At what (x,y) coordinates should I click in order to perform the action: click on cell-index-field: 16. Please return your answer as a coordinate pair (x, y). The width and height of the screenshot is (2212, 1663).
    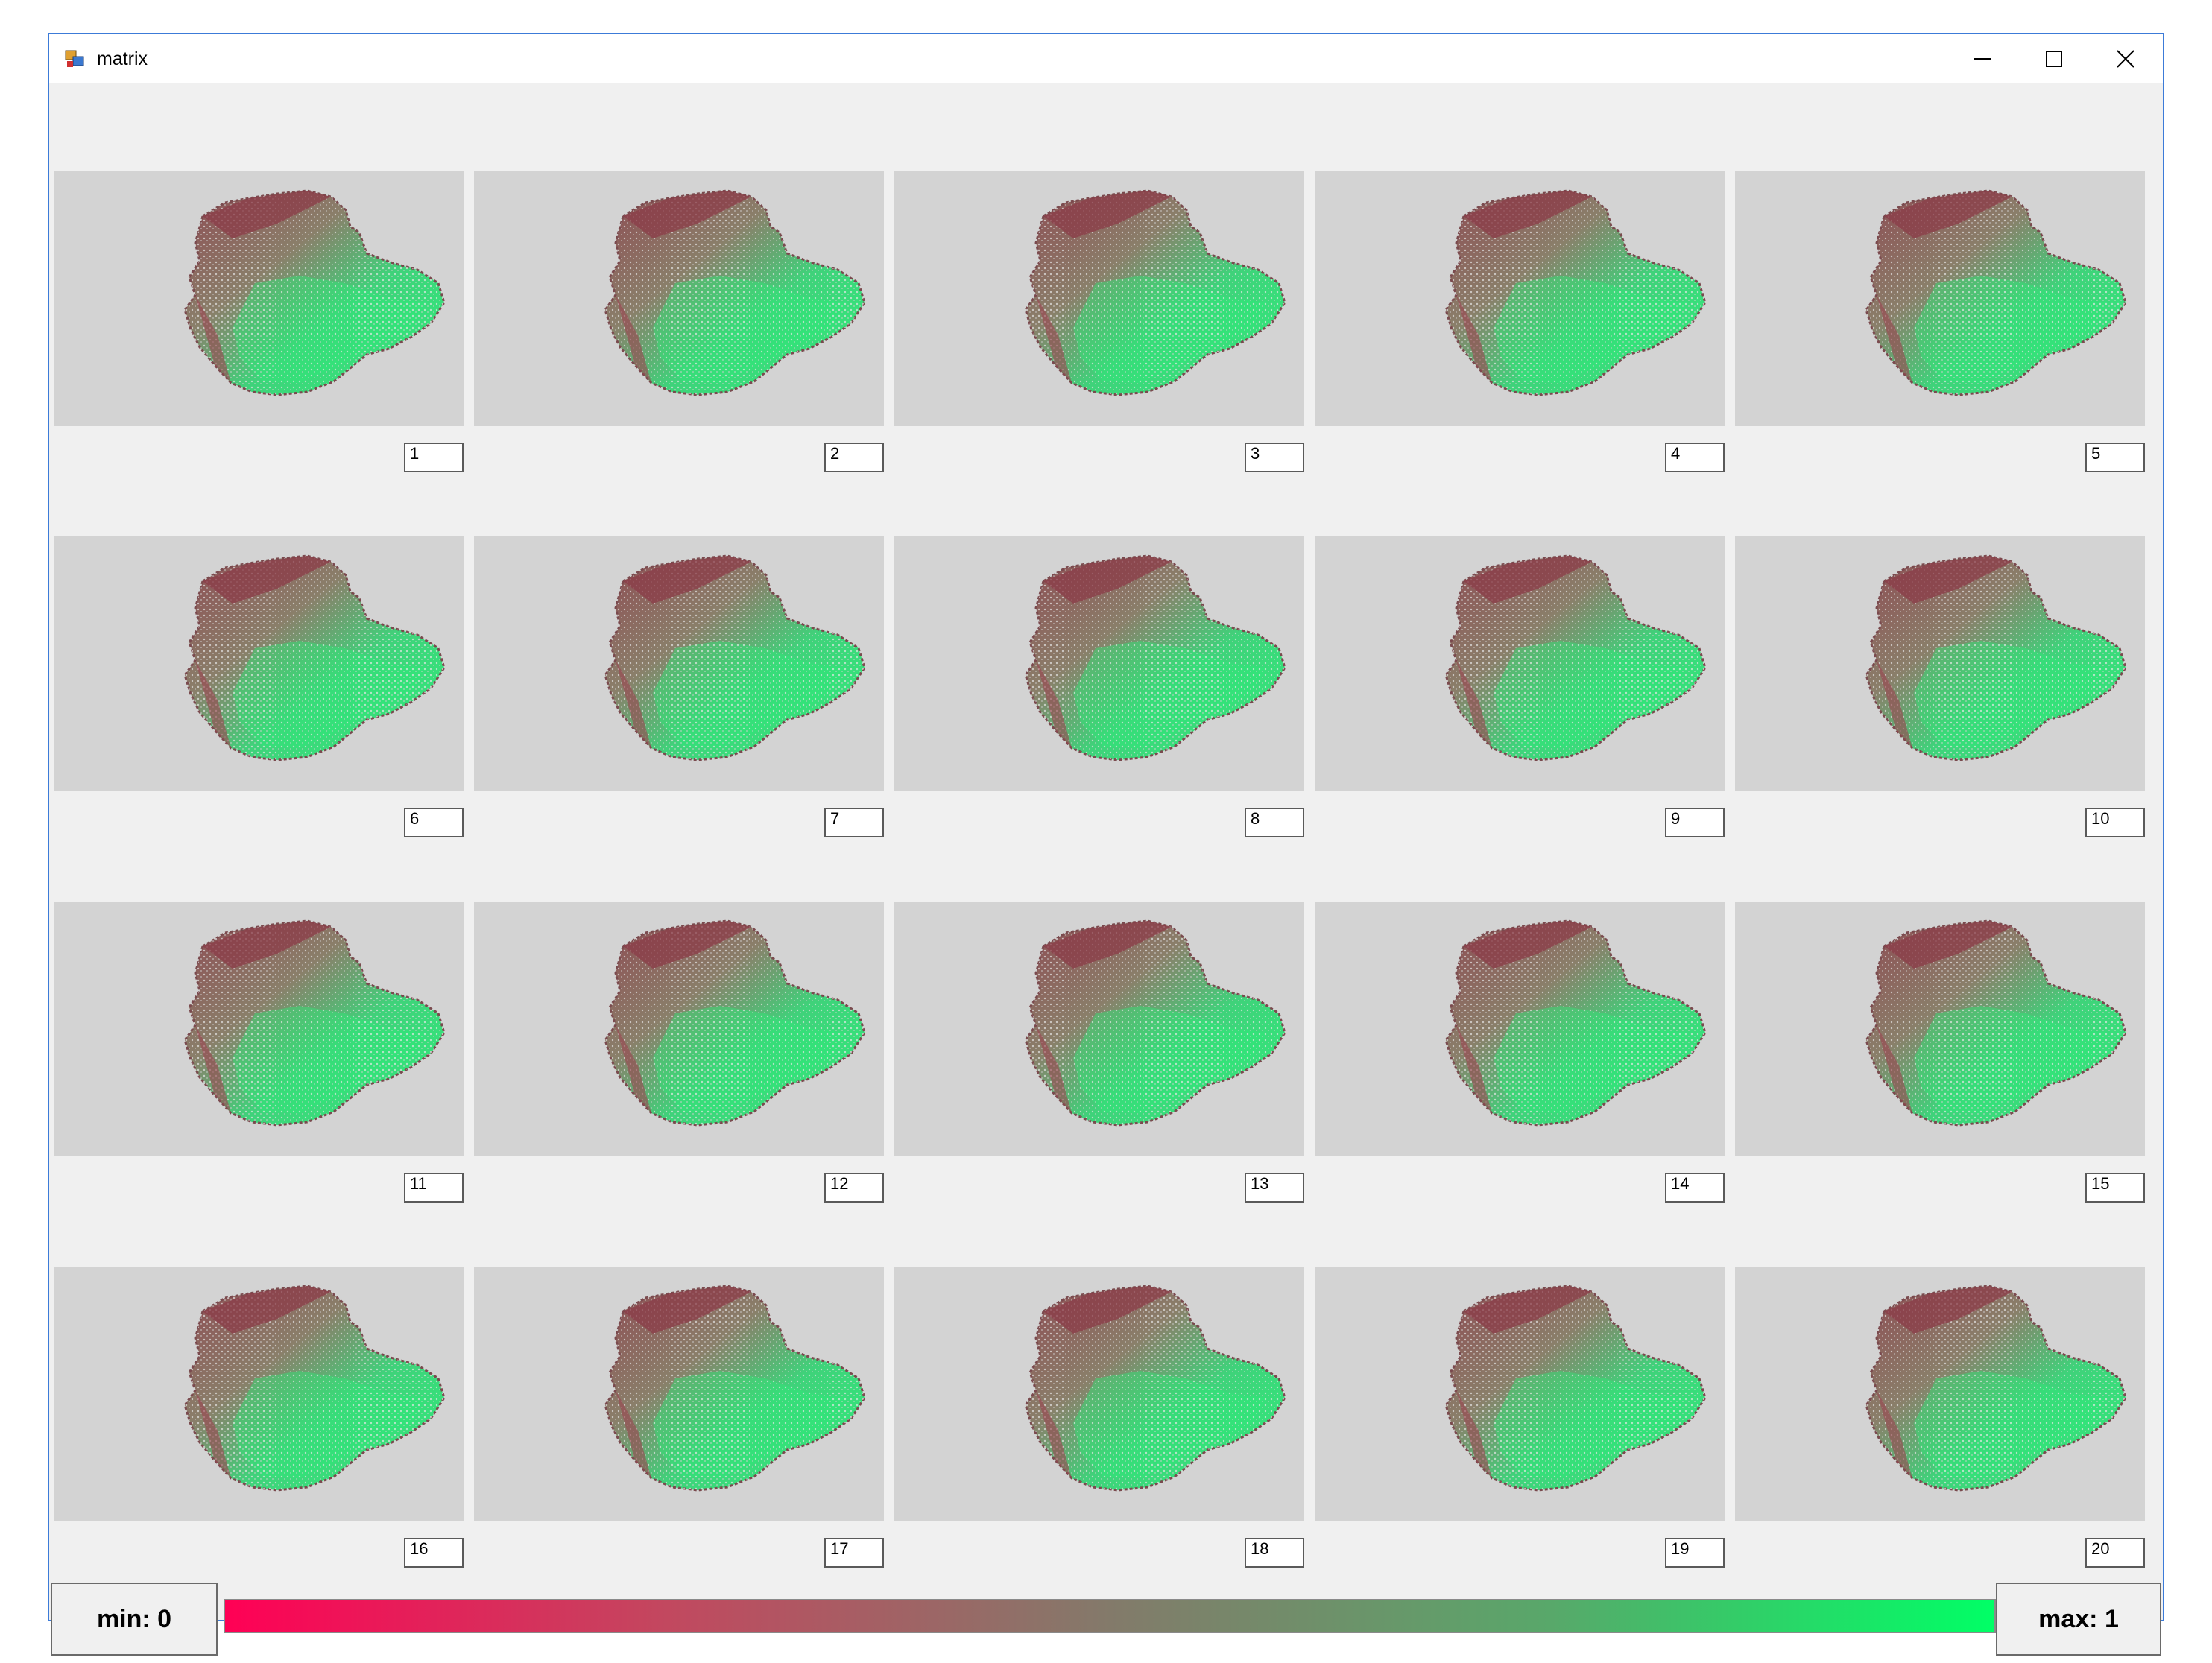
    Looking at the image, I should click on (434, 1553).